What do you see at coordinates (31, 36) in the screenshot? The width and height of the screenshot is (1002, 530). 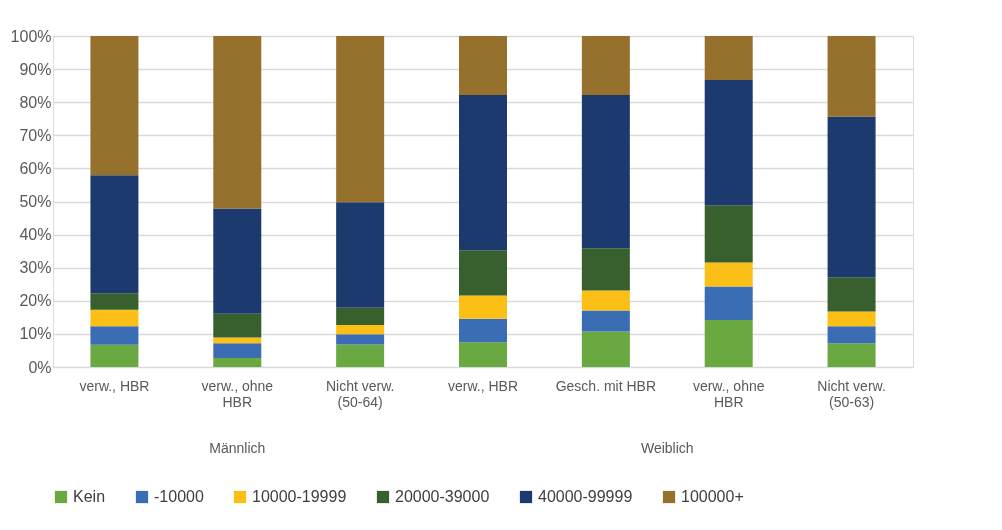 I see `y-tick-label: 100%` at bounding box center [31, 36].